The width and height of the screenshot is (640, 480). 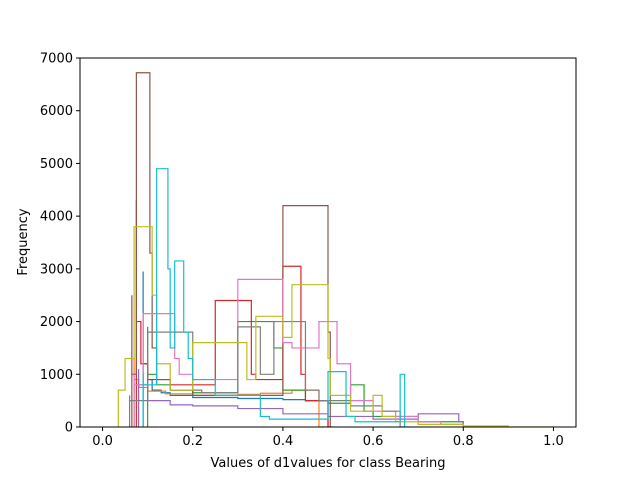 I want to click on x-axis-label: Values of d1values for class Bearing, so click(x=328, y=463).